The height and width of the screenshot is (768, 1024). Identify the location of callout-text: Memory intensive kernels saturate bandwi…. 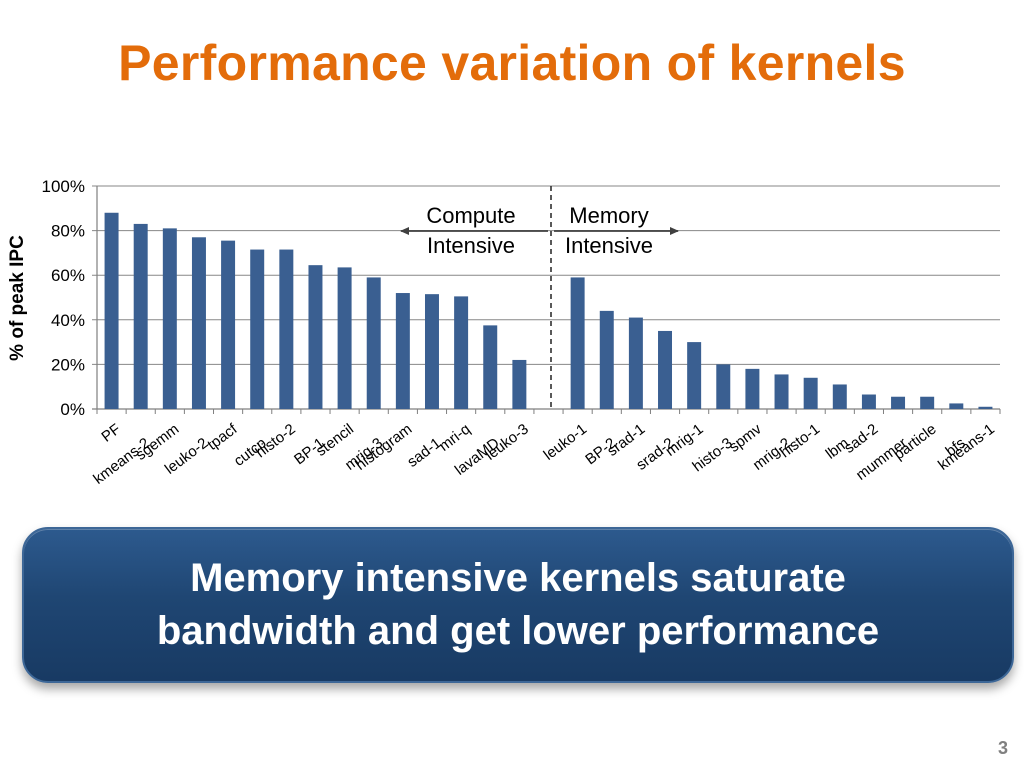
(518, 604).